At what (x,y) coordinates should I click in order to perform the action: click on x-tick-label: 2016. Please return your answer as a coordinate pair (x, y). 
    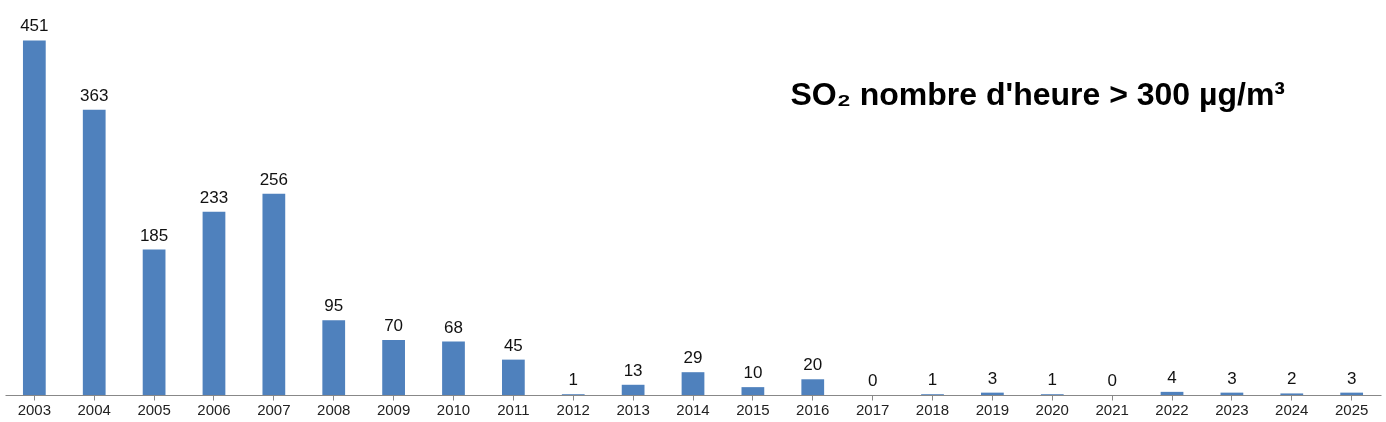
    Looking at the image, I should click on (813, 409).